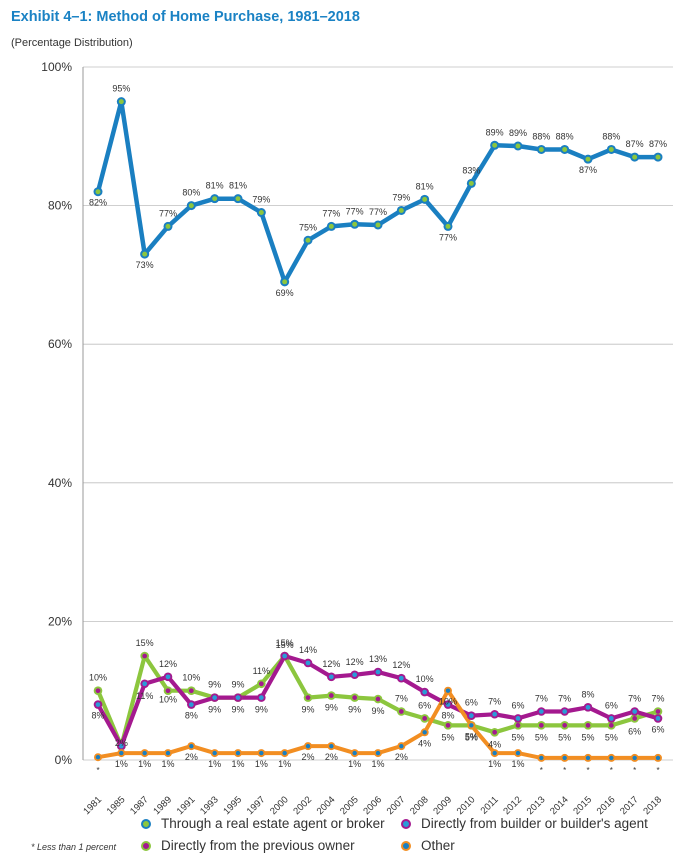 This screenshot has width=692, height=859. Describe the element at coordinates (263, 823) in the screenshot. I see `legend-item-agent: Through a real estate agent or broker` at that location.